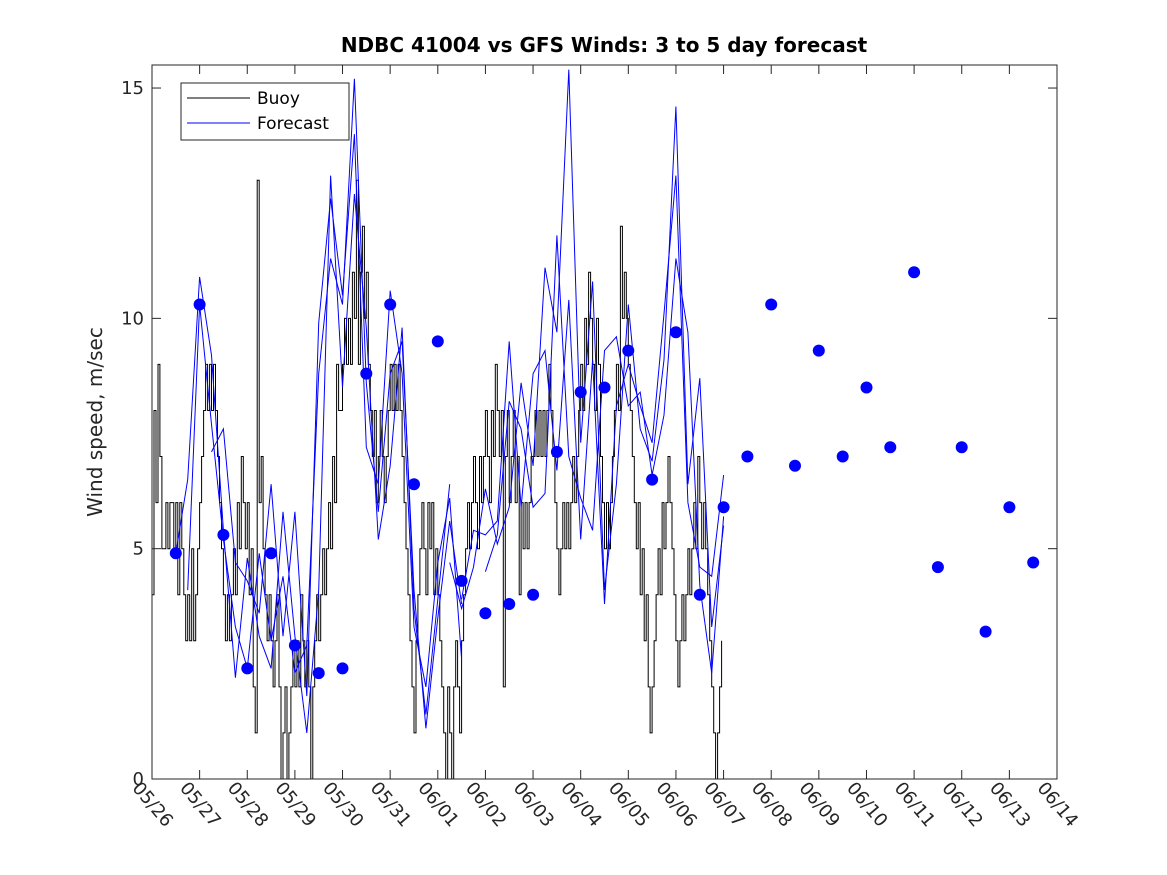  I want to click on legend-label-buoy: Buoy, so click(278, 99).